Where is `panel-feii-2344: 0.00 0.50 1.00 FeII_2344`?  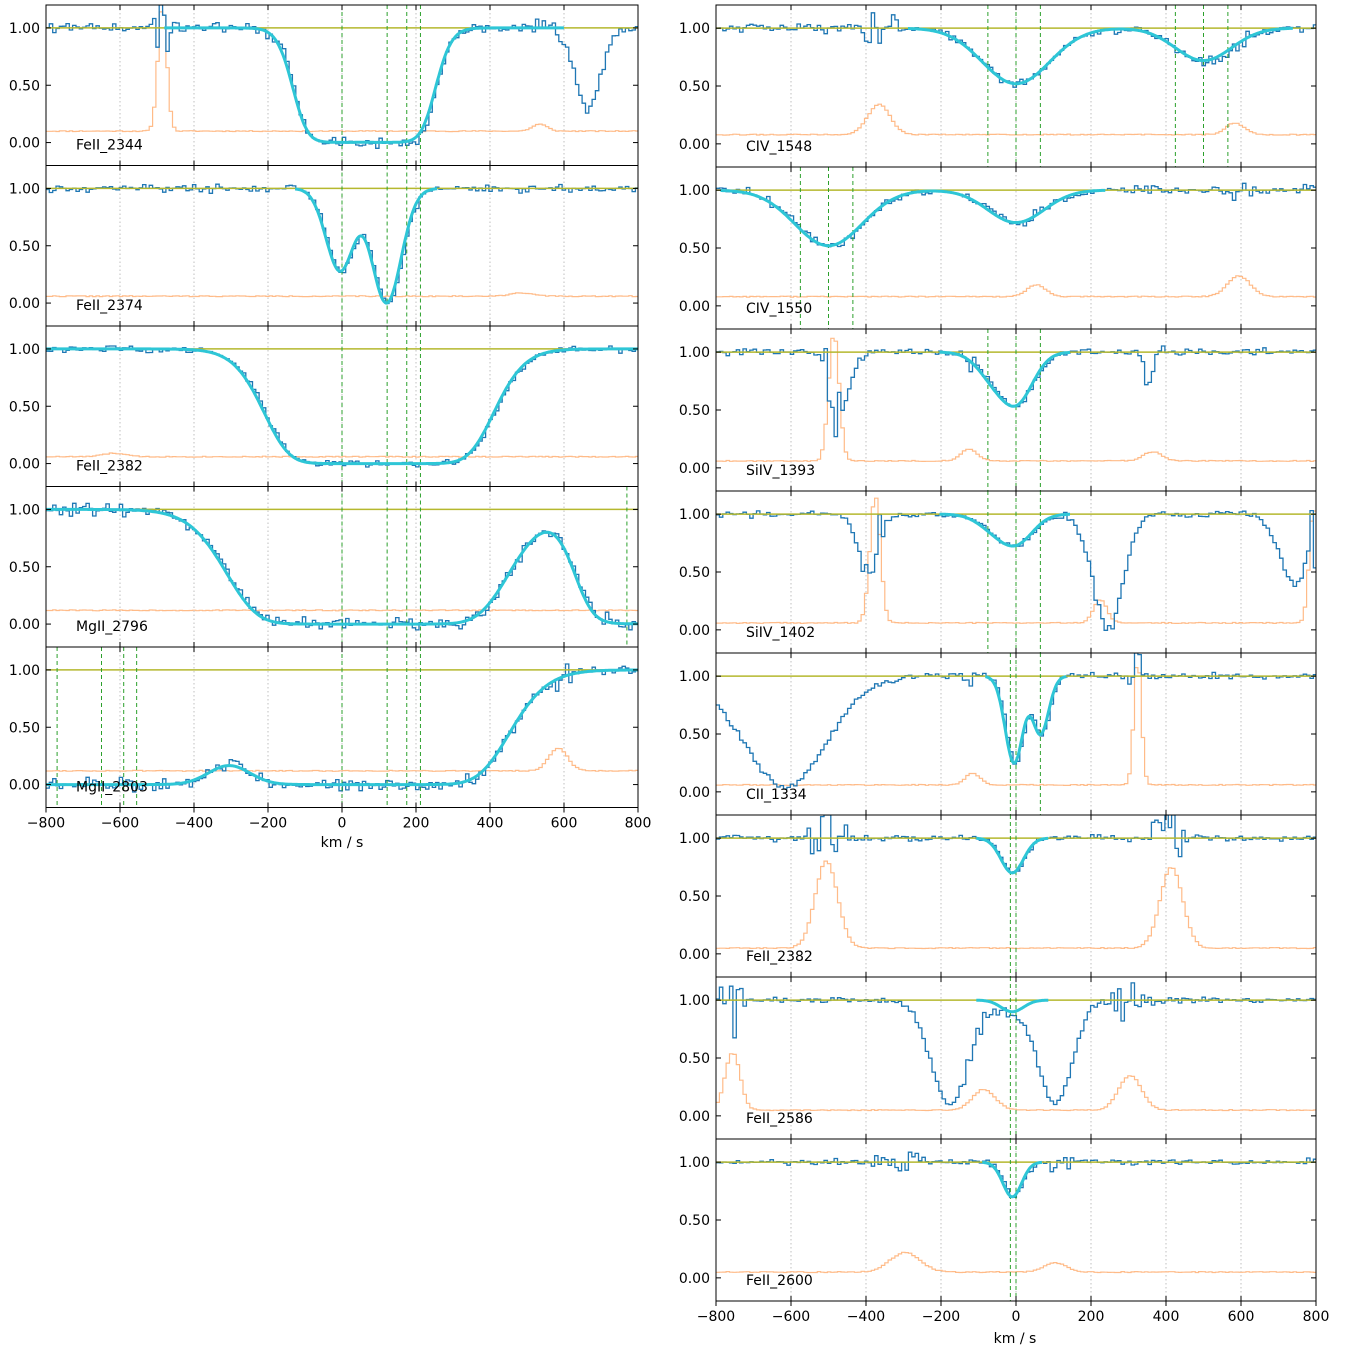 panel-feii-2344: 0.00 0.50 1.00 FeII_2344 is located at coordinates (324, 85).